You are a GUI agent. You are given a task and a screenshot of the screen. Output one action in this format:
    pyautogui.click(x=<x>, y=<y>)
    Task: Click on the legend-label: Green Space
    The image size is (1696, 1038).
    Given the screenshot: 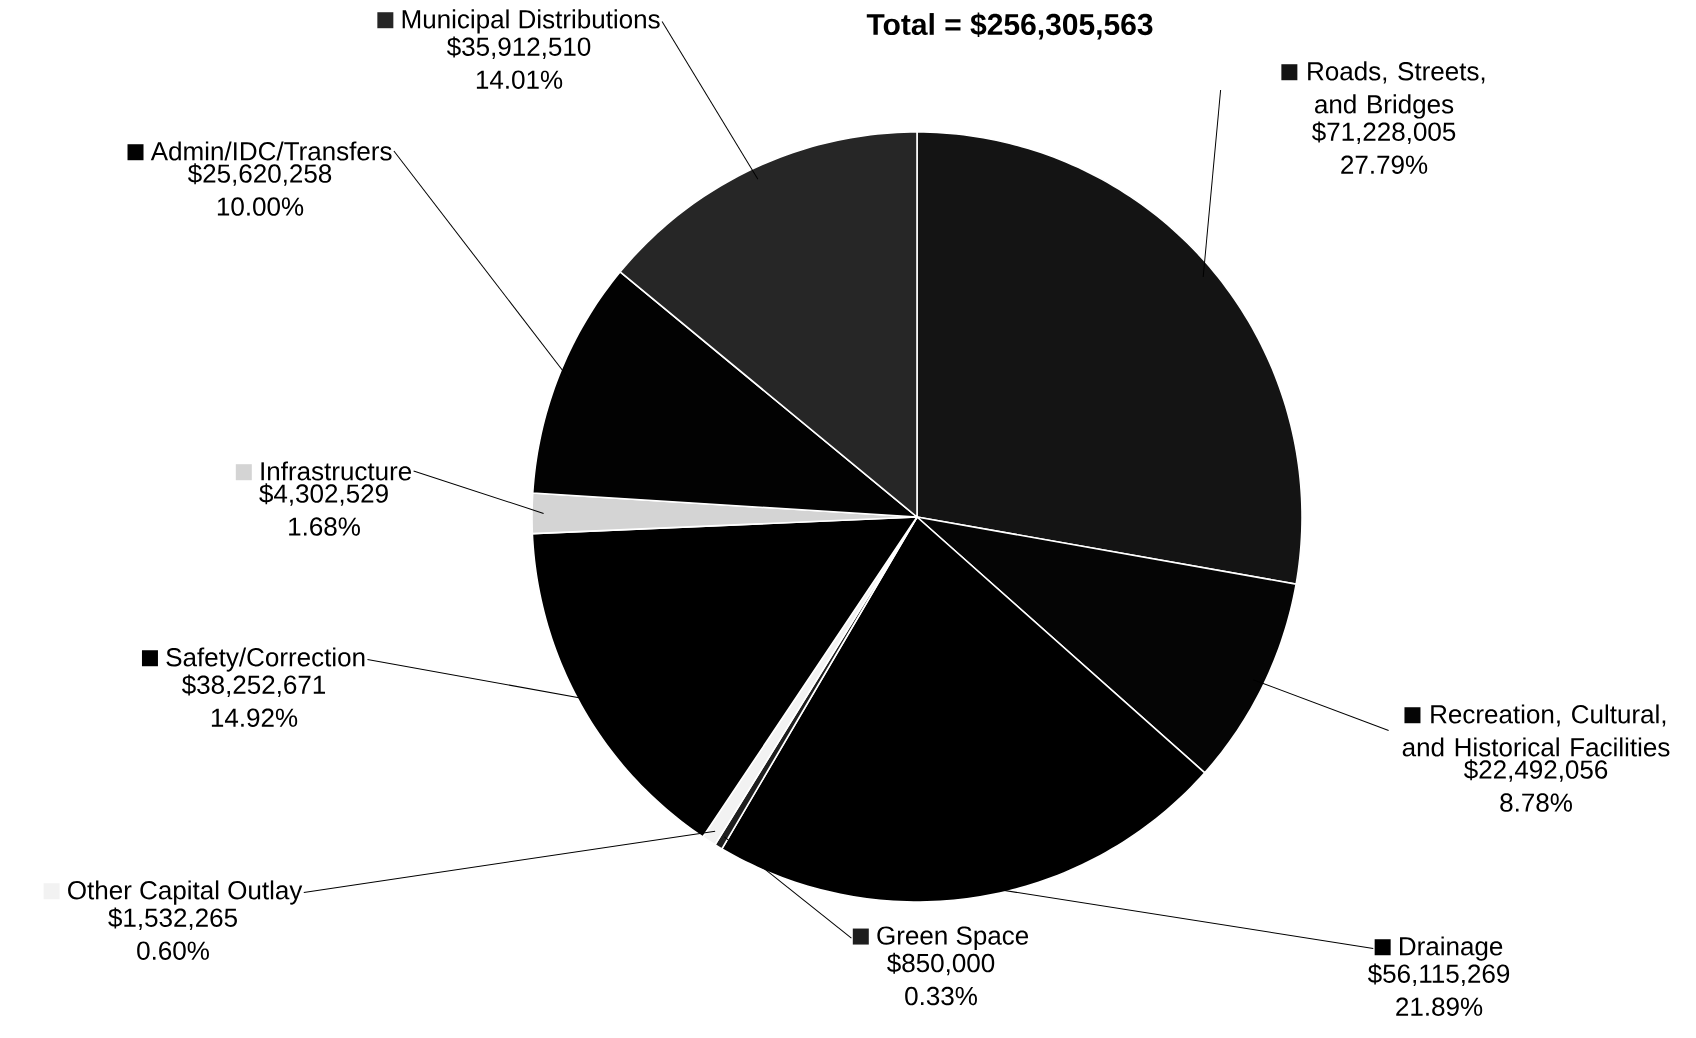 What is the action you would take?
    pyautogui.click(x=953, y=938)
    